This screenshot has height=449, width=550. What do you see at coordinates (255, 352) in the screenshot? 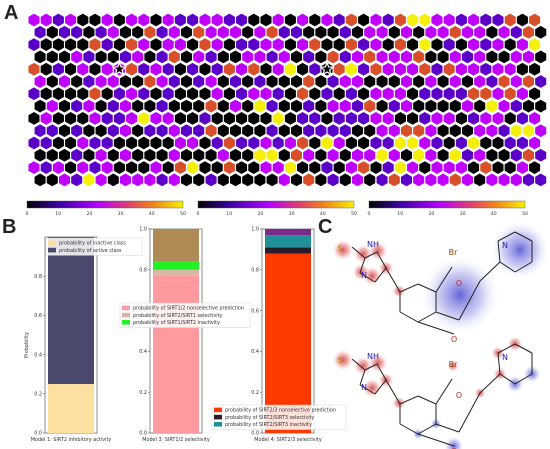
I see `y-tick-label: 0.4` at bounding box center [255, 352].